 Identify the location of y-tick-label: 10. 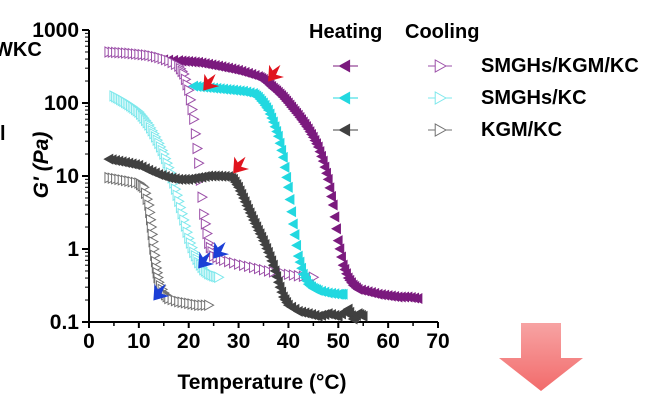
(67, 176).